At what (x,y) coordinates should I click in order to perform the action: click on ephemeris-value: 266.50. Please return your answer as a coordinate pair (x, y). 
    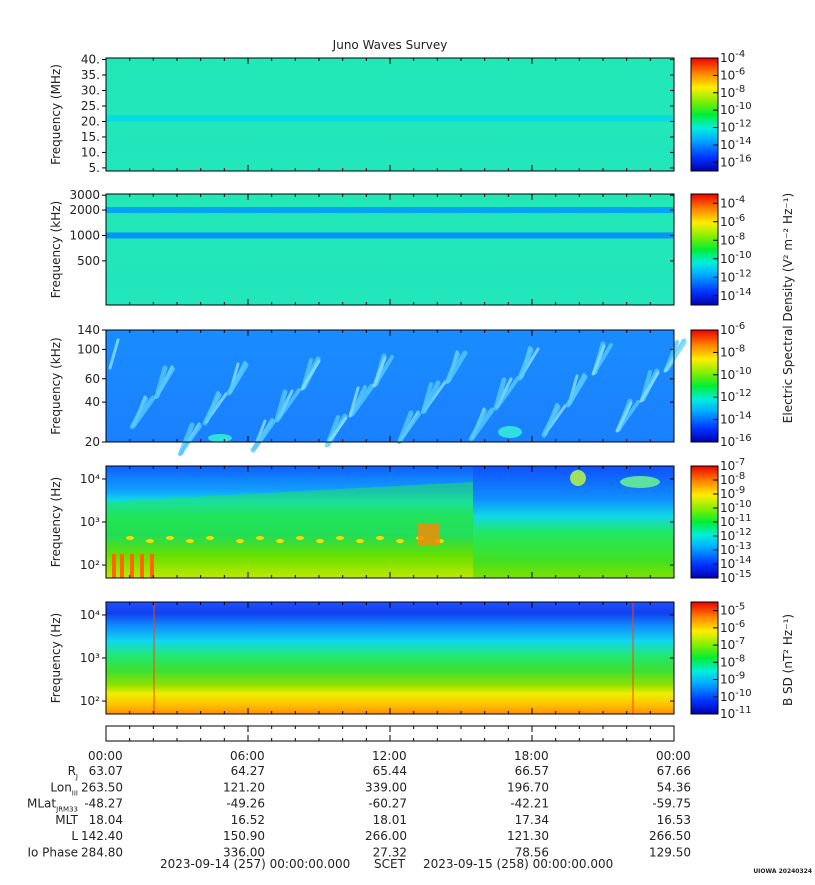
    Looking at the image, I should click on (670, 836).